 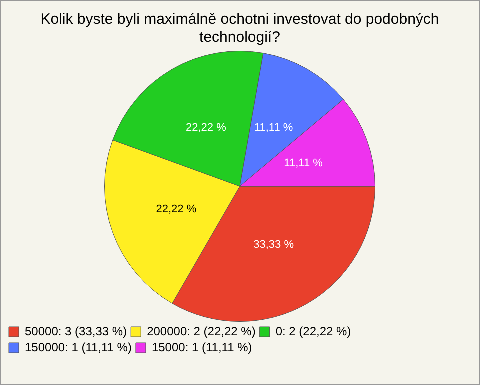 What do you see at coordinates (201, 331) in the screenshot?
I see `legend-label: 200000: 2 (22,22 %)` at bounding box center [201, 331].